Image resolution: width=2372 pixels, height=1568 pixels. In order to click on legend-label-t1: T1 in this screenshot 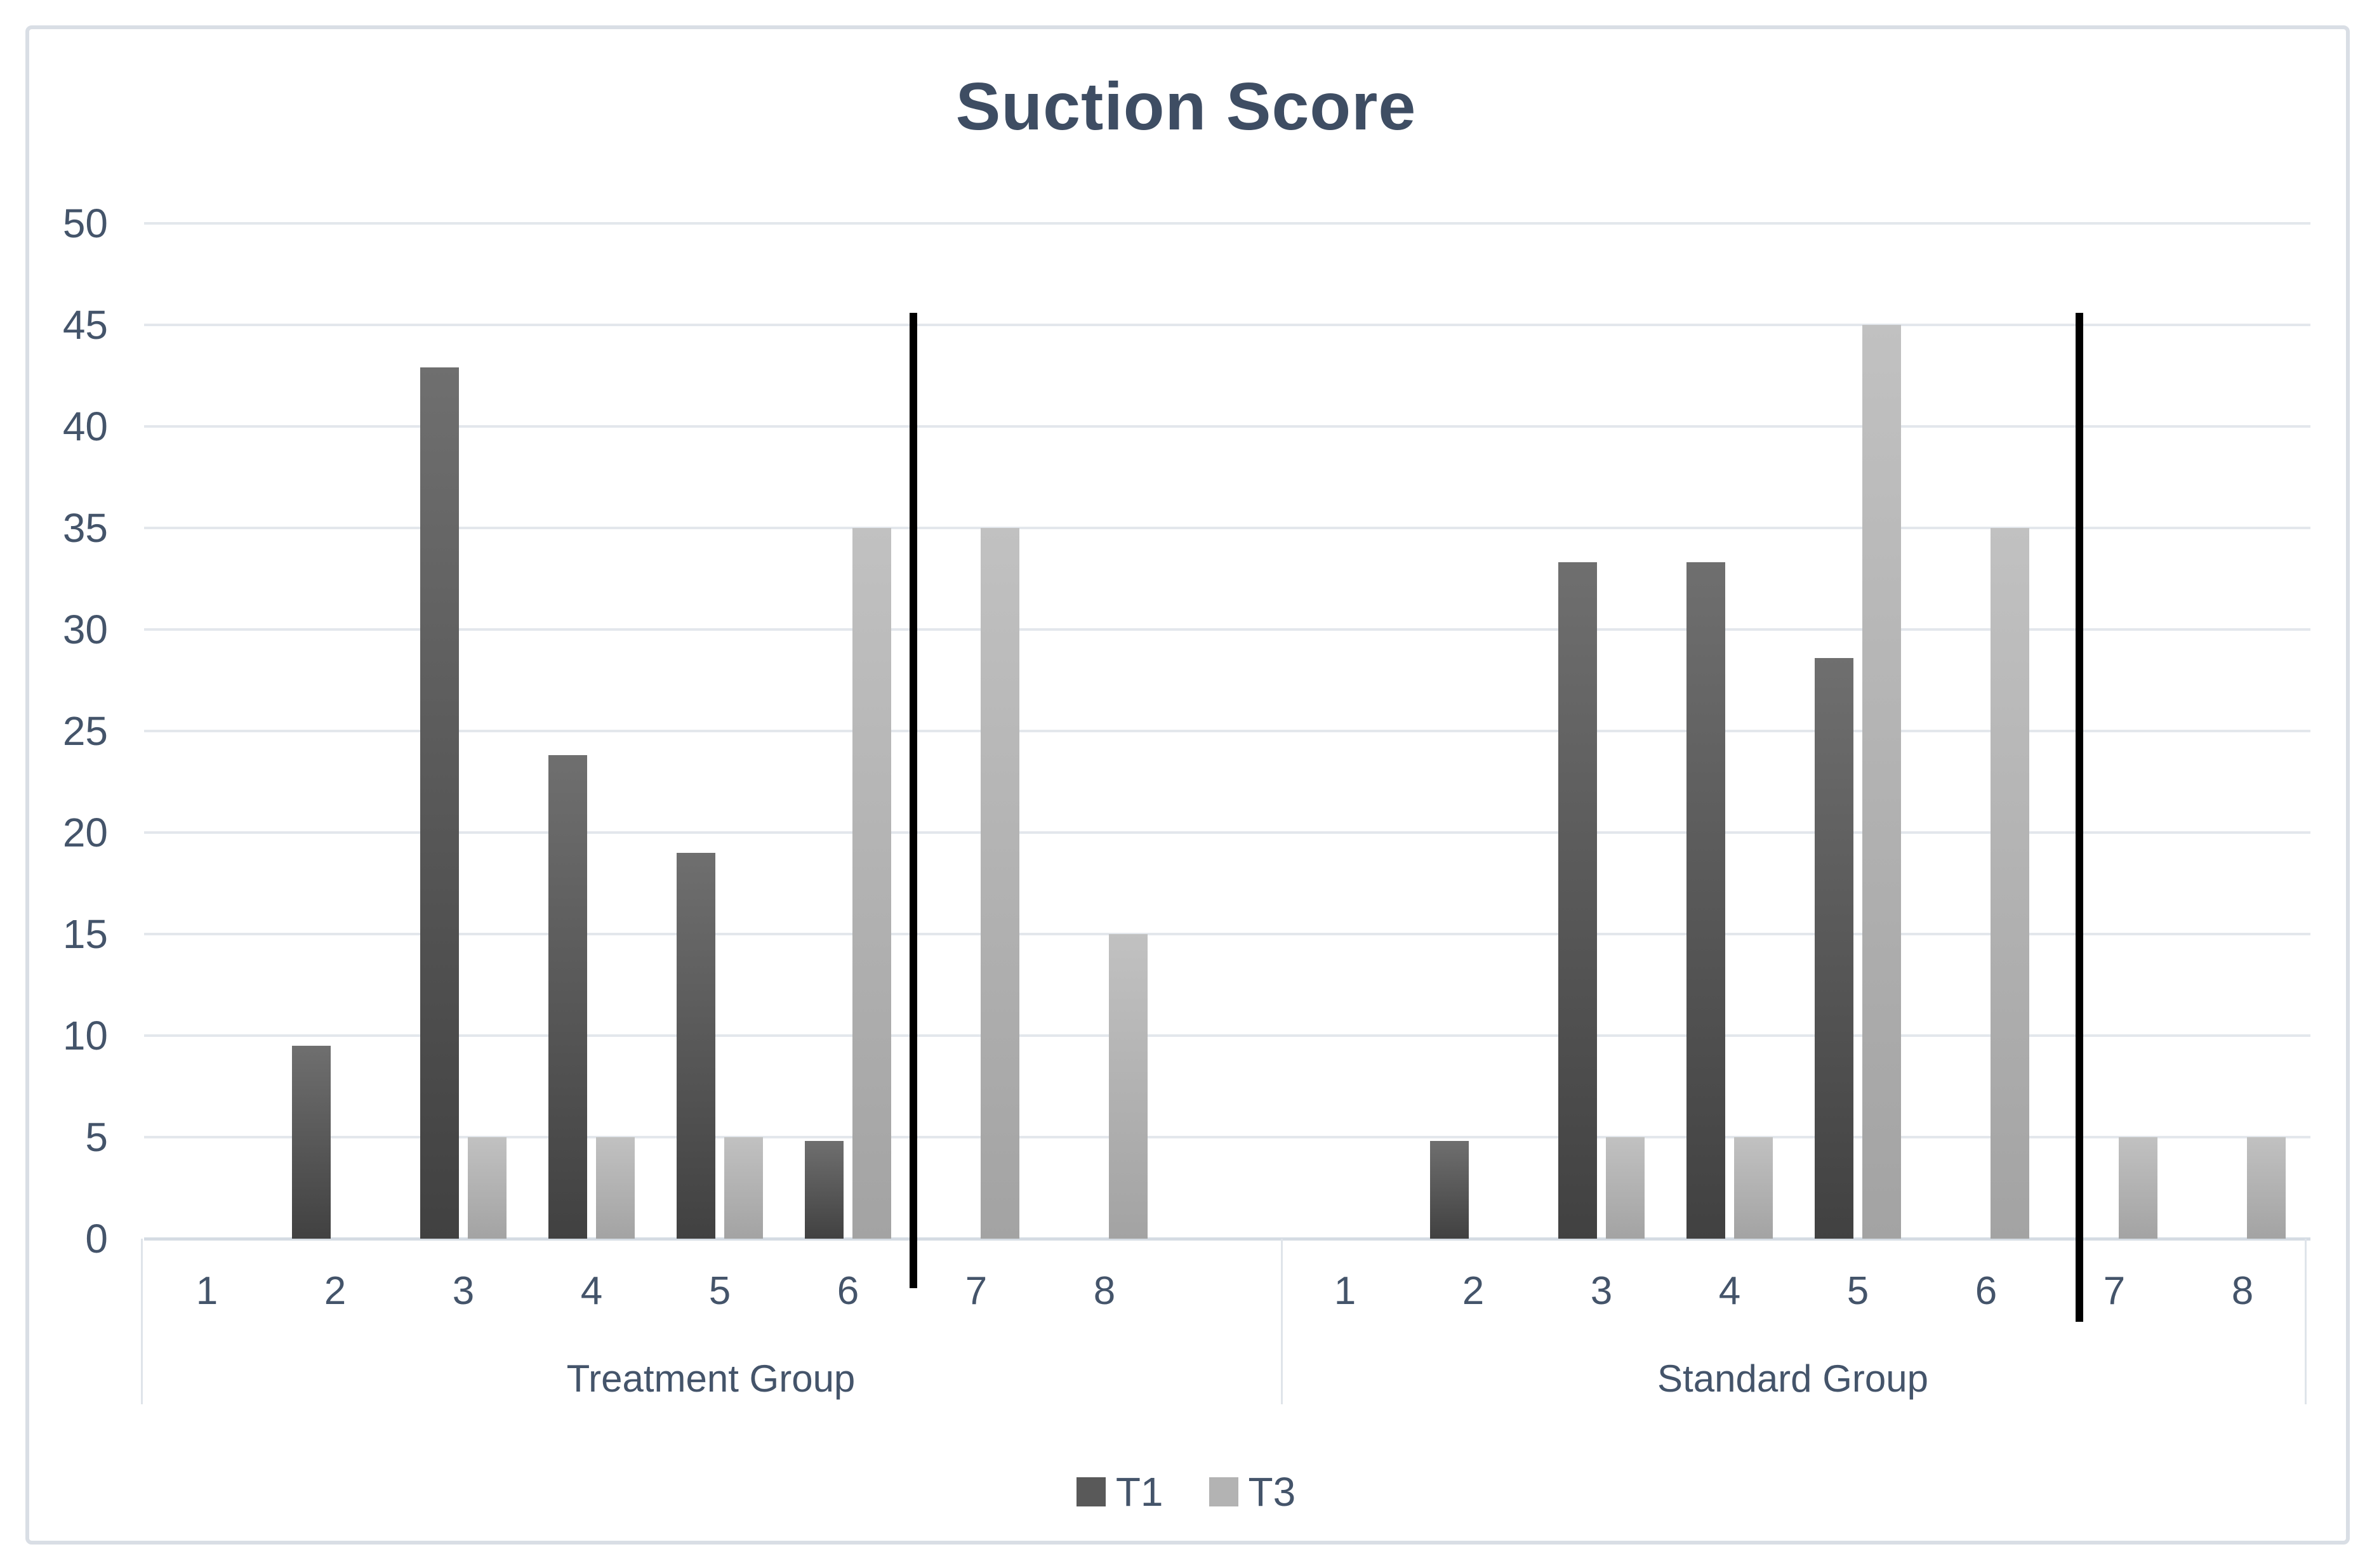, I will do `click(1139, 1492)`.